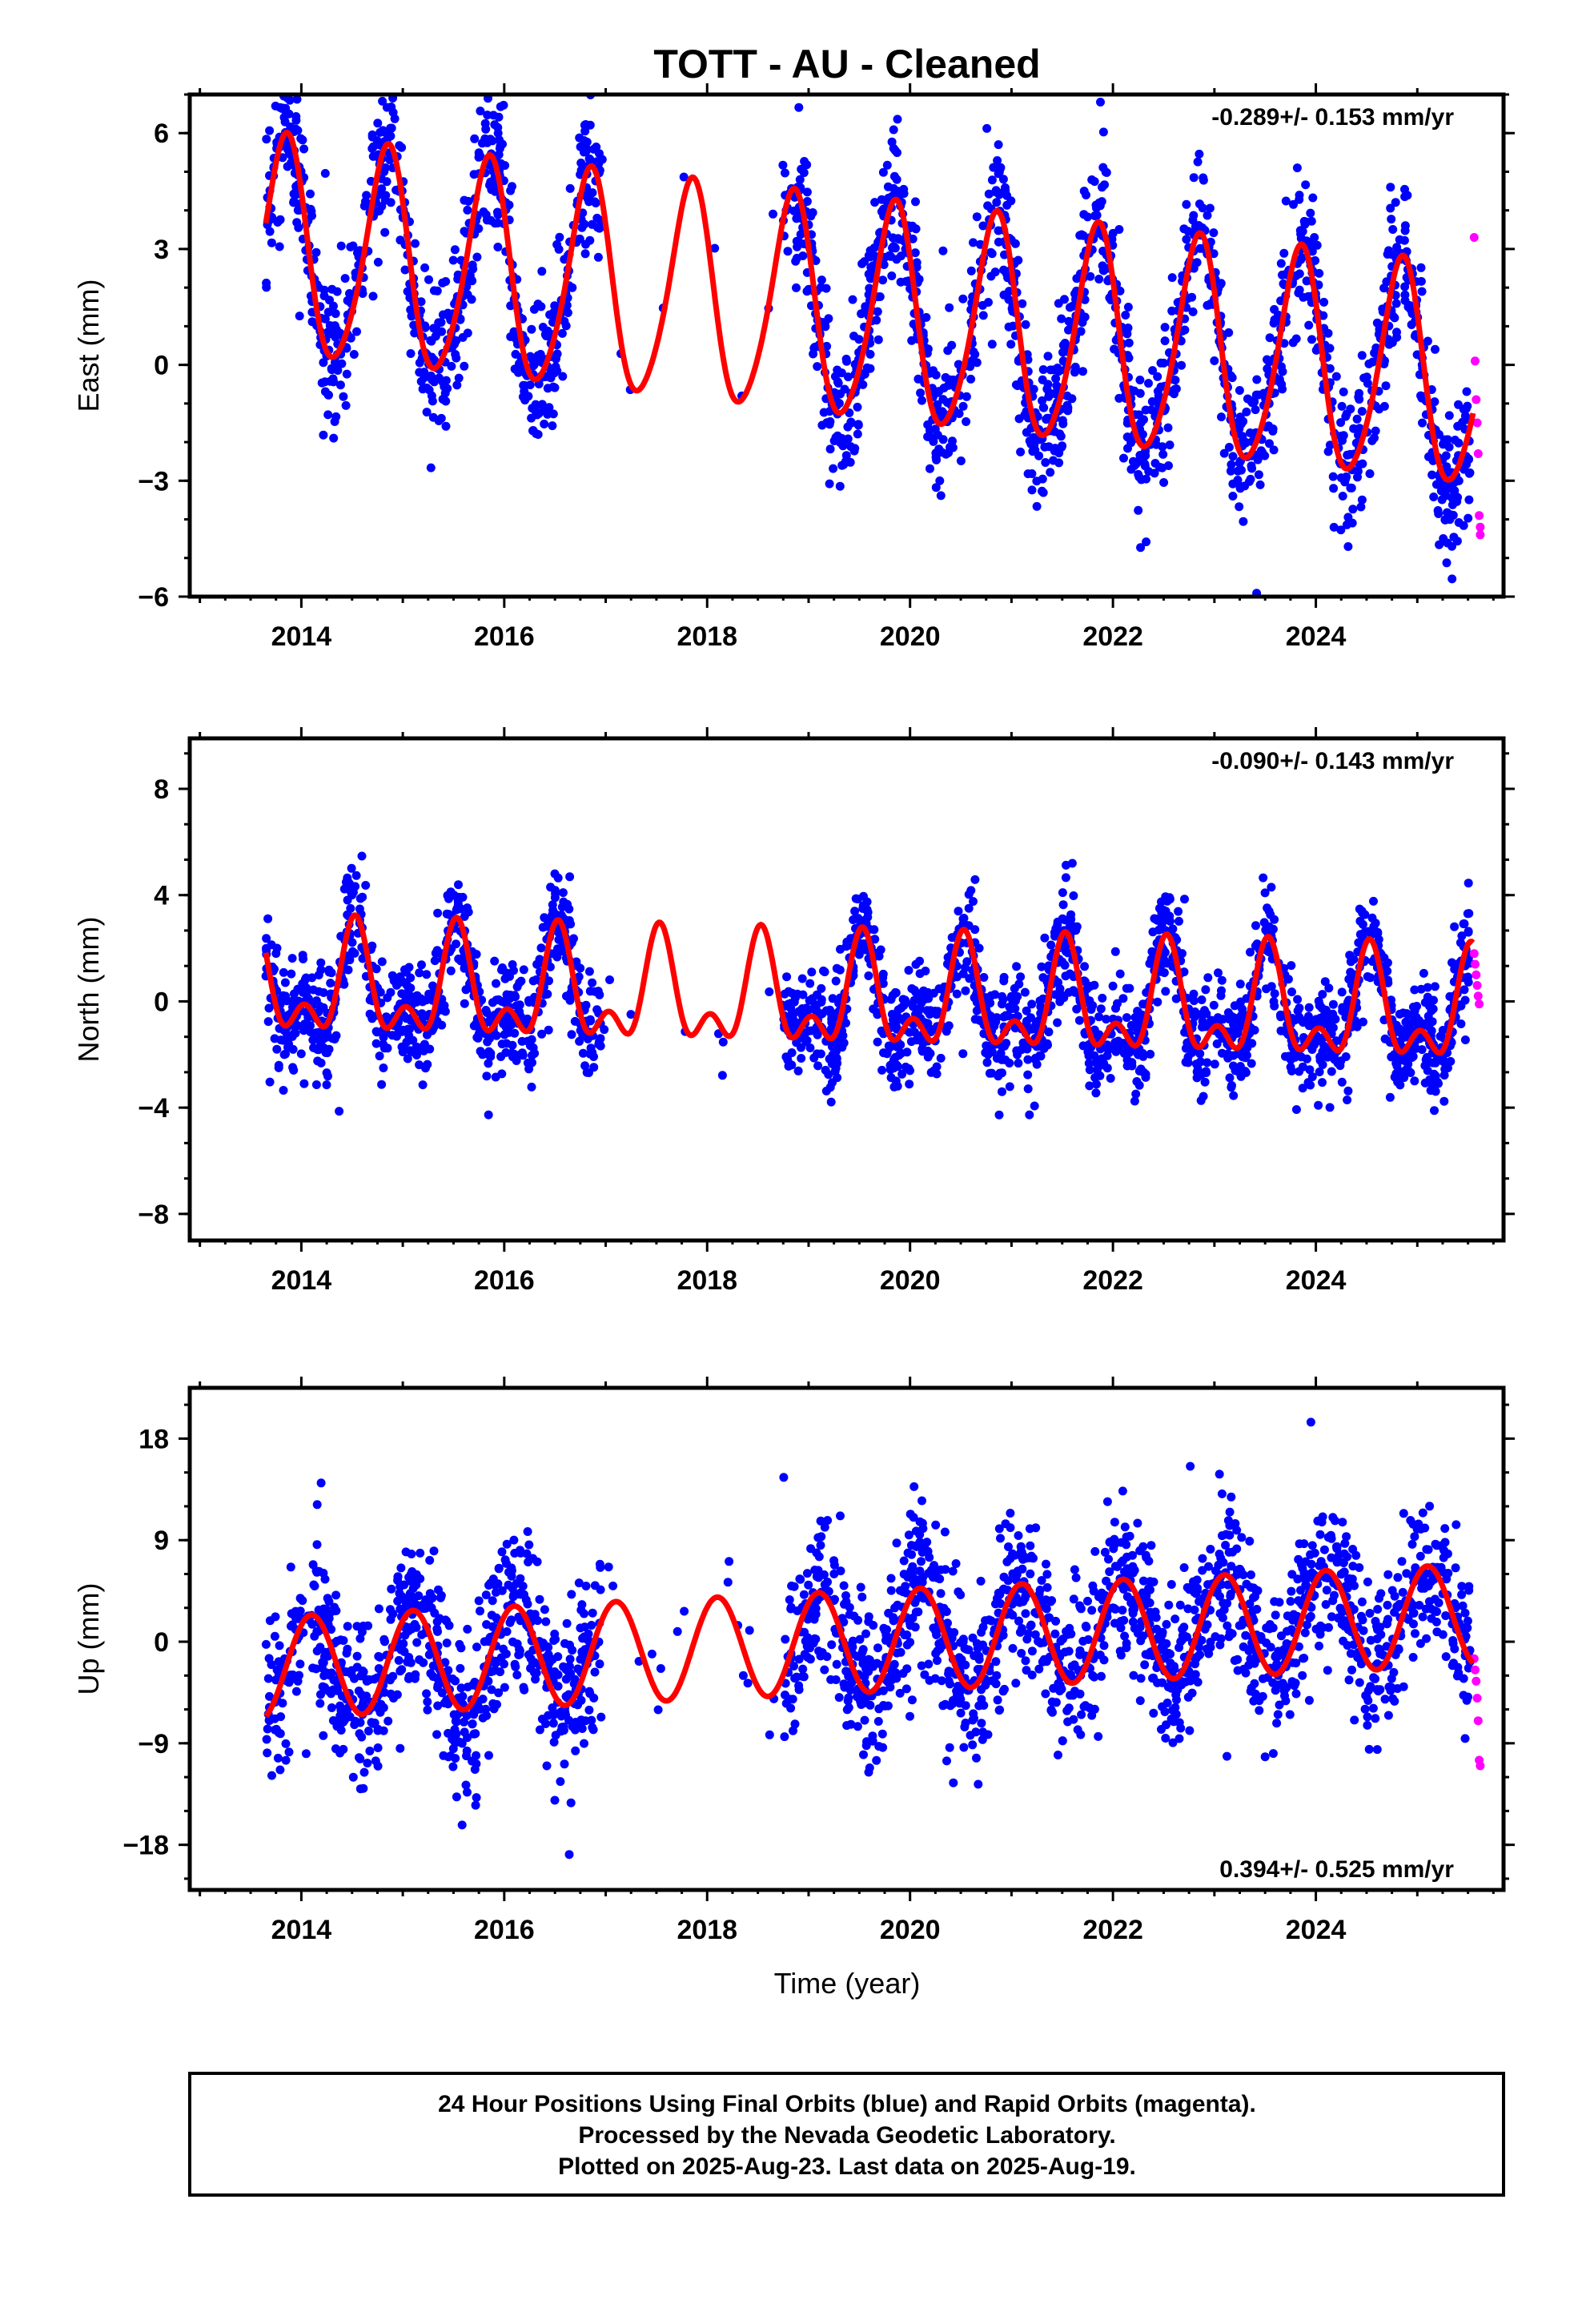  What do you see at coordinates (161, 896) in the screenshot?
I see `y-tick-label: 4` at bounding box center [161, 896].